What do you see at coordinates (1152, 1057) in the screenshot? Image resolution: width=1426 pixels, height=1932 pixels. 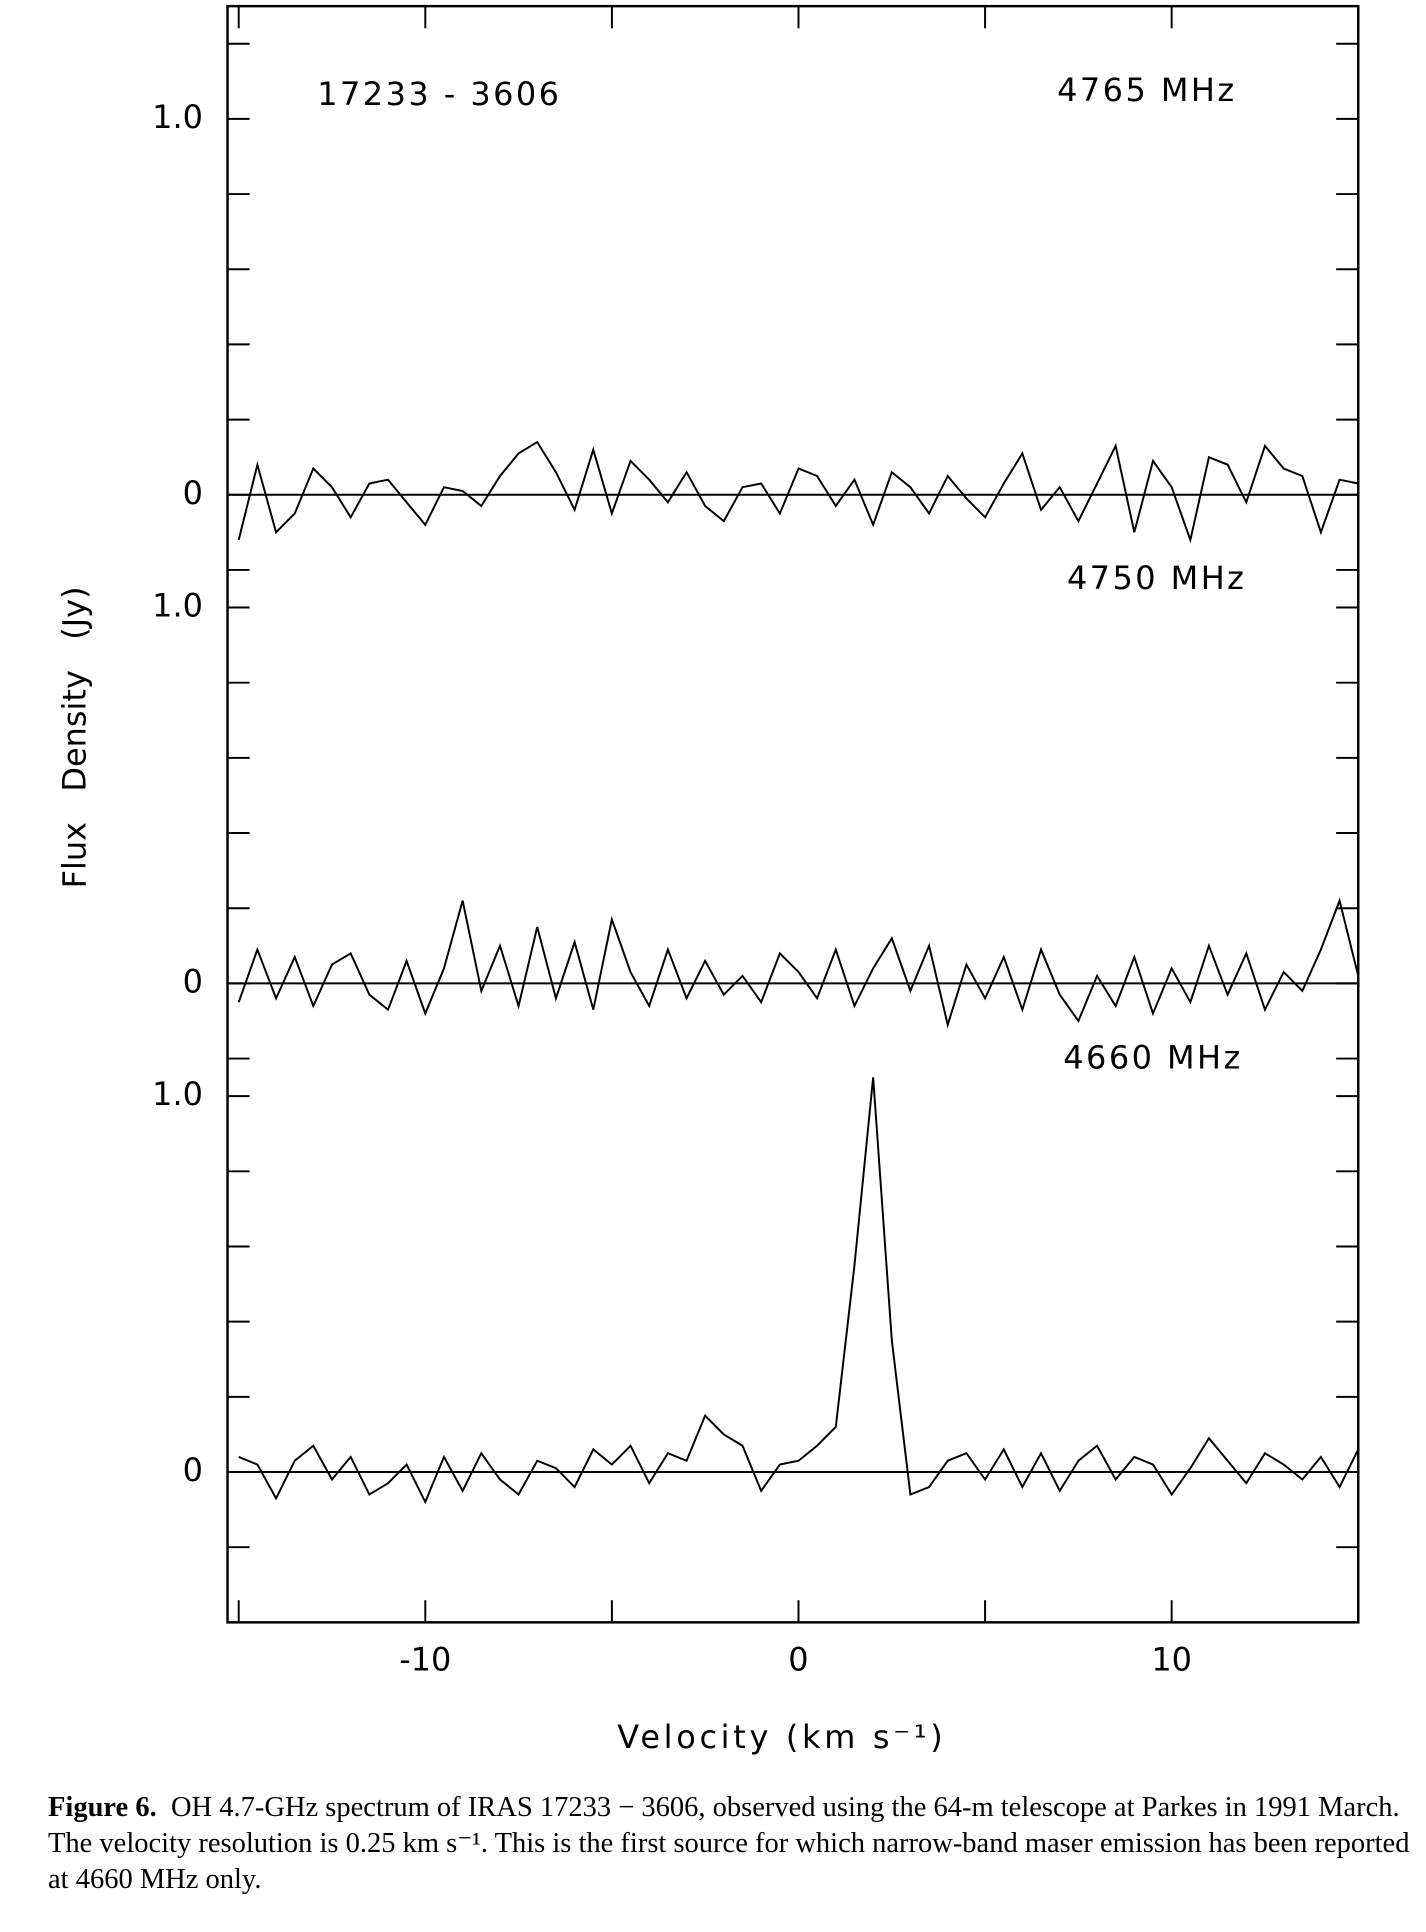 I see `panel-label: 4660 MHz` at bounding box center [1152, 1057].